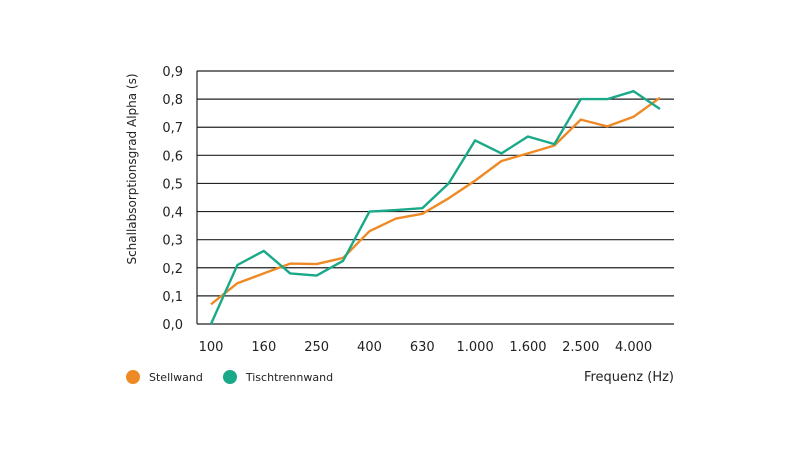  I want to click on x-axis-label: Frequenz (Hz), so click(628, 377).